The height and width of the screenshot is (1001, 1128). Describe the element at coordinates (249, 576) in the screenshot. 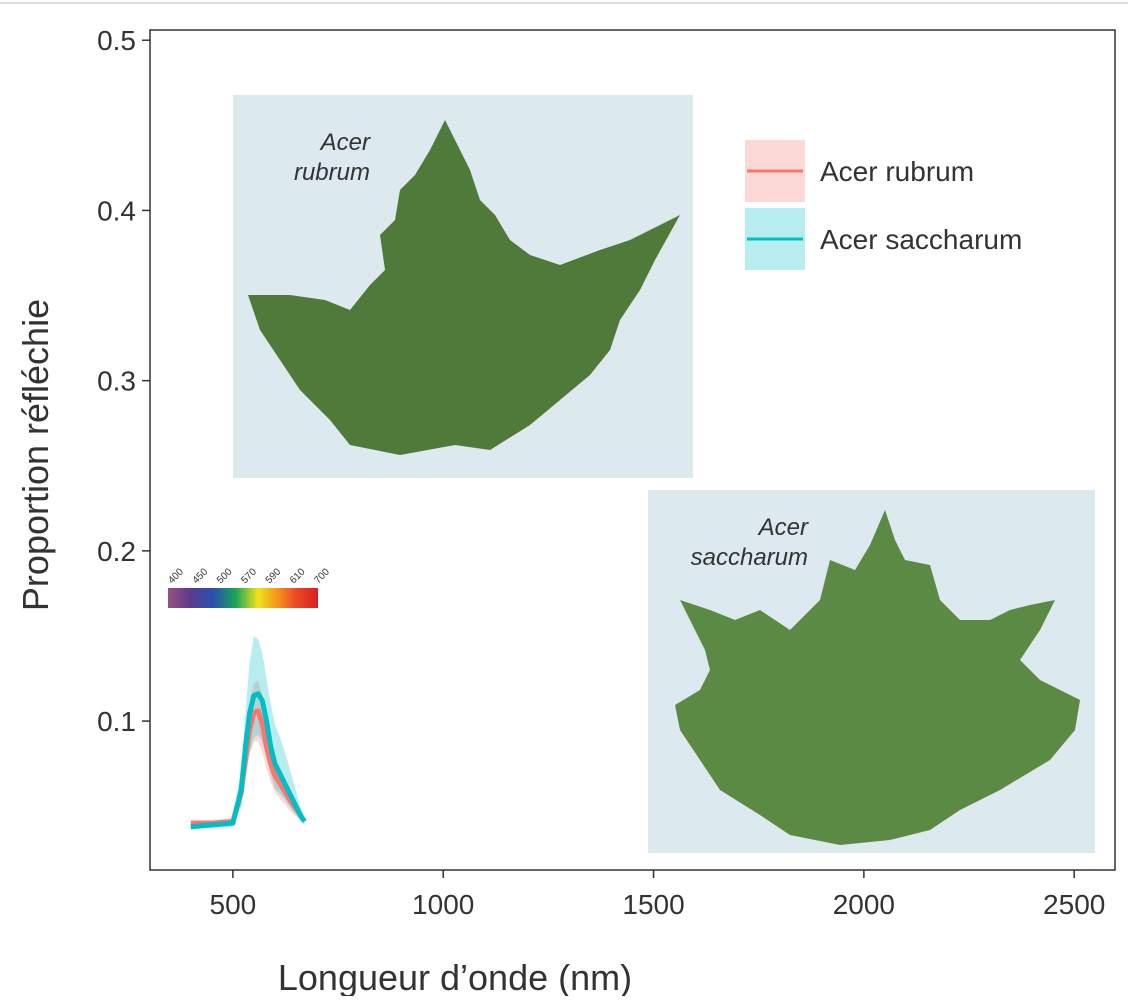

I see `colorbar-label: 570` at that location.